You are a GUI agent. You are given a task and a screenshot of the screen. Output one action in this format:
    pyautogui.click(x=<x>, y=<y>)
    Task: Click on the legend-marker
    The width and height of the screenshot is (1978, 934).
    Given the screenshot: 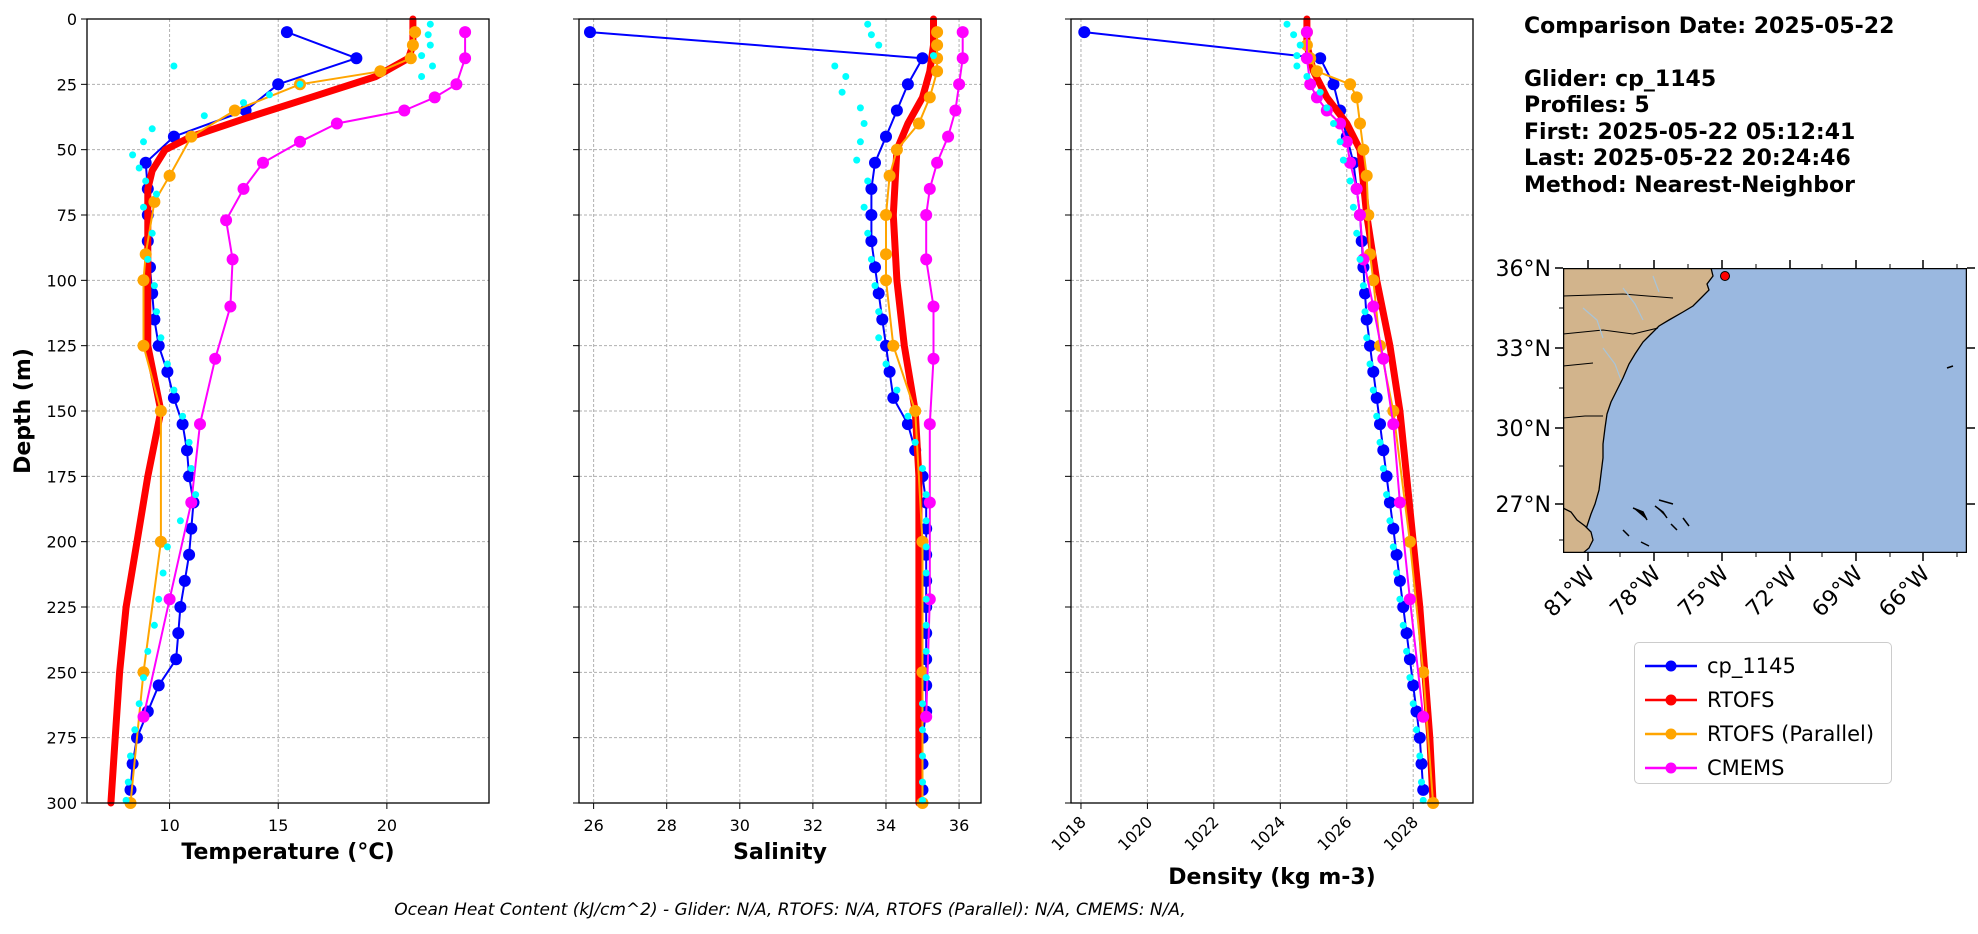 What is the action you would take?
    pyautogui.click(x=1671, y=768)
    